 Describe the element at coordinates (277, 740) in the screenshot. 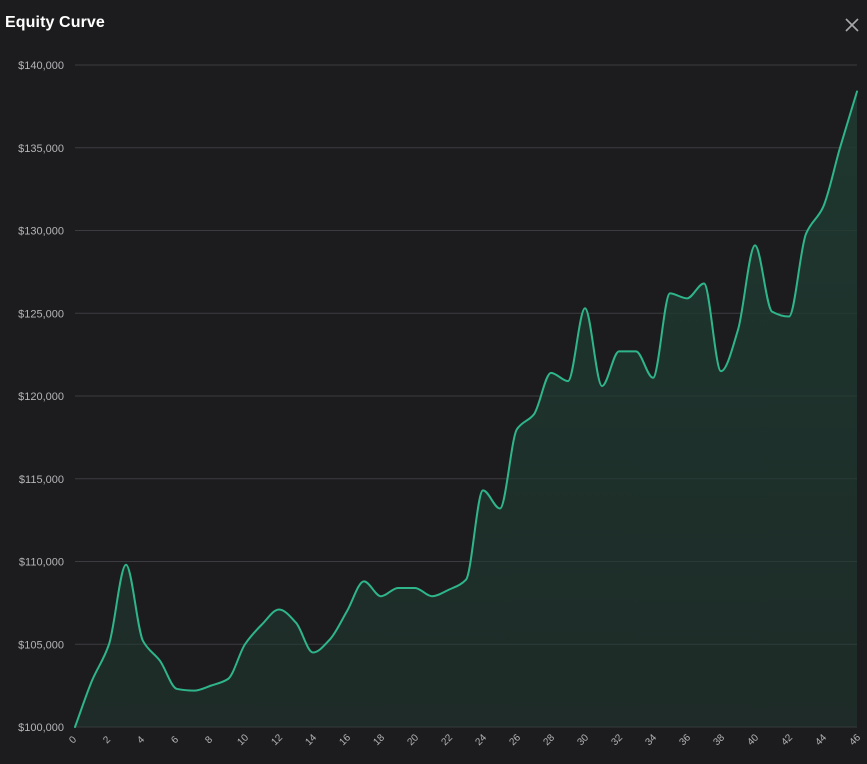

I see `x-tick-label: 12` at that location.